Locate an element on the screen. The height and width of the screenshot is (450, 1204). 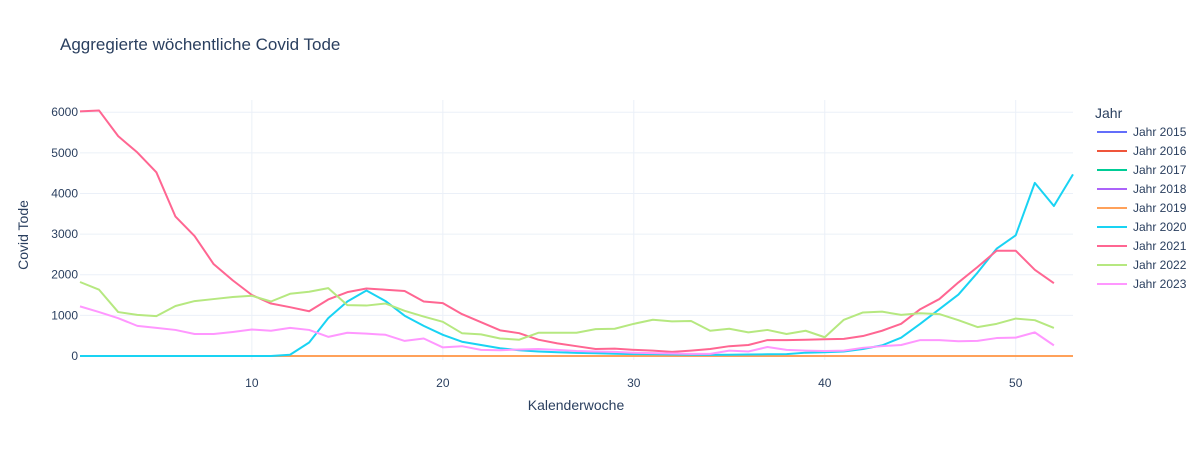
legend-item: Jahr 2015 is located at coordinates (1142, 132).